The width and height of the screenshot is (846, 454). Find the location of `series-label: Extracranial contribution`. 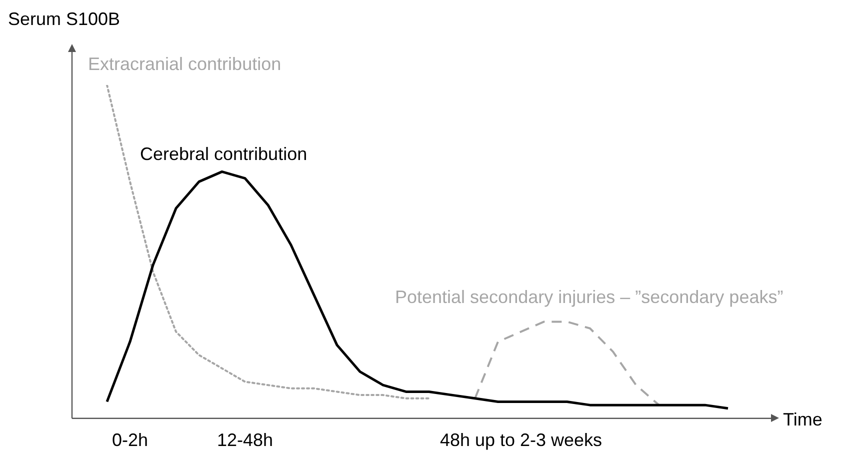

series-label: Extracranial contribution is located at coordinates (185, 64).